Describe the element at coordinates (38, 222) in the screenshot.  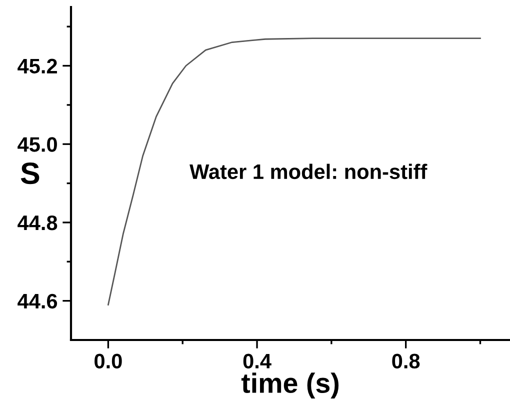
I see `y-tick-label: 44.8` at that location.